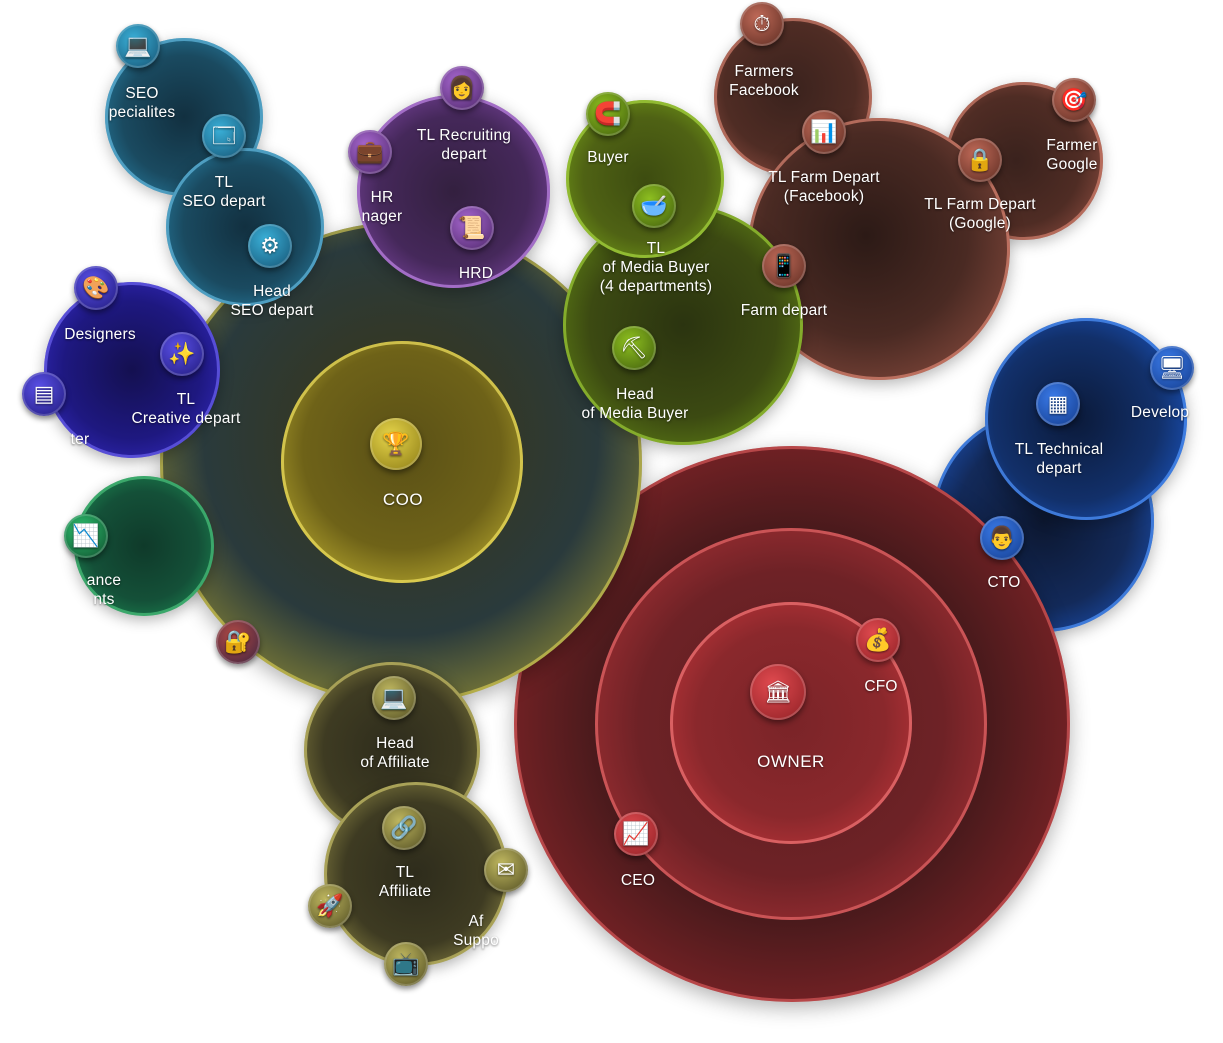 This screenshot has height=1043, width=1223. Describe the element at coordinates (656, 267) in the screenshot. I see `tl-media-buyer-label: TL of Media Buyer (4 departments)` at that location.